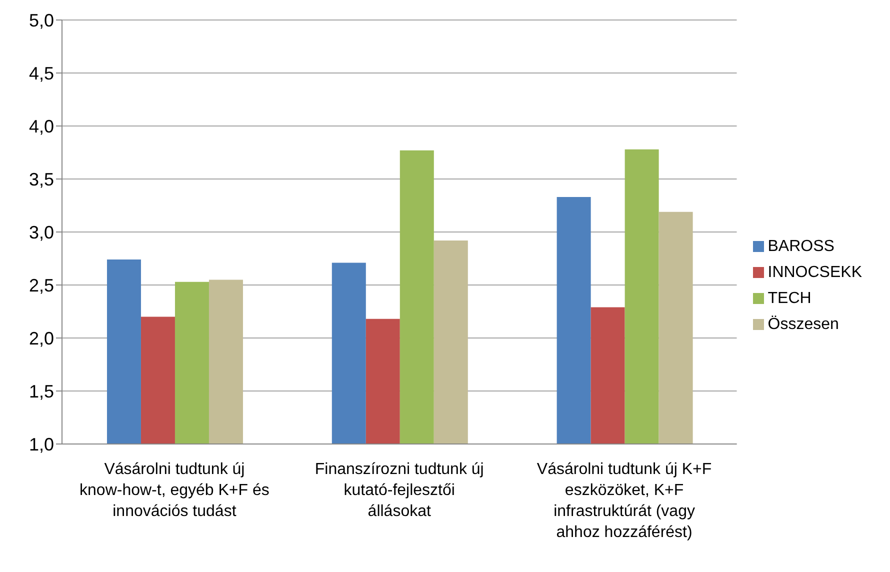  I want to click on legend-label: Összesen, so click(803, 324).